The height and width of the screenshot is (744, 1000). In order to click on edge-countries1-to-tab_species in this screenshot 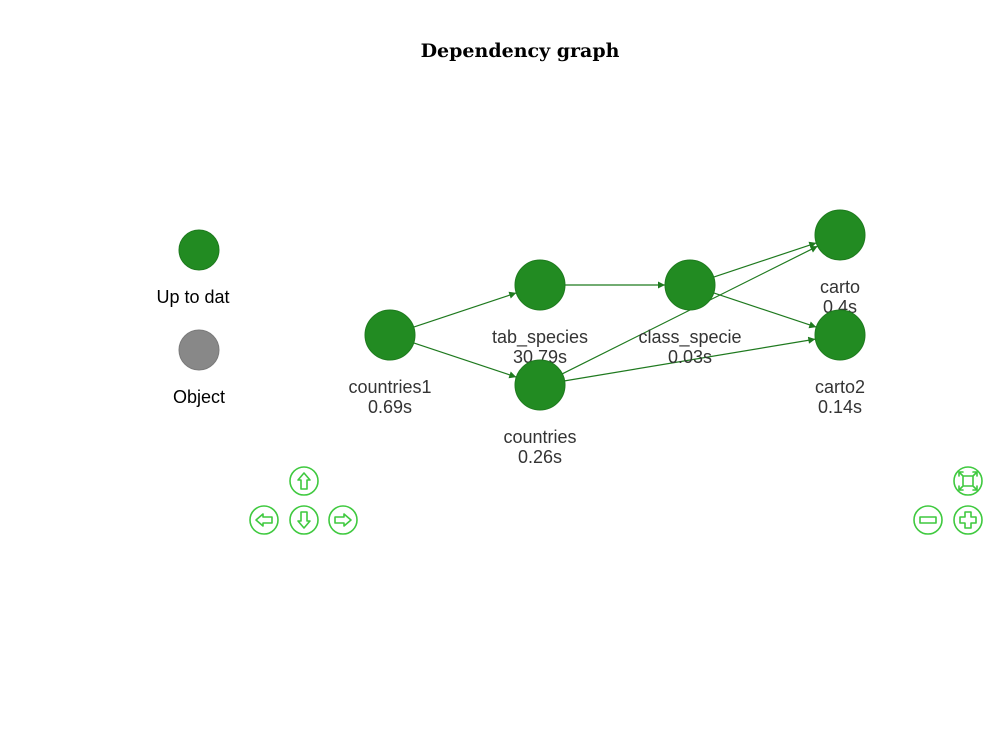, I will do `click(465, 309)`.